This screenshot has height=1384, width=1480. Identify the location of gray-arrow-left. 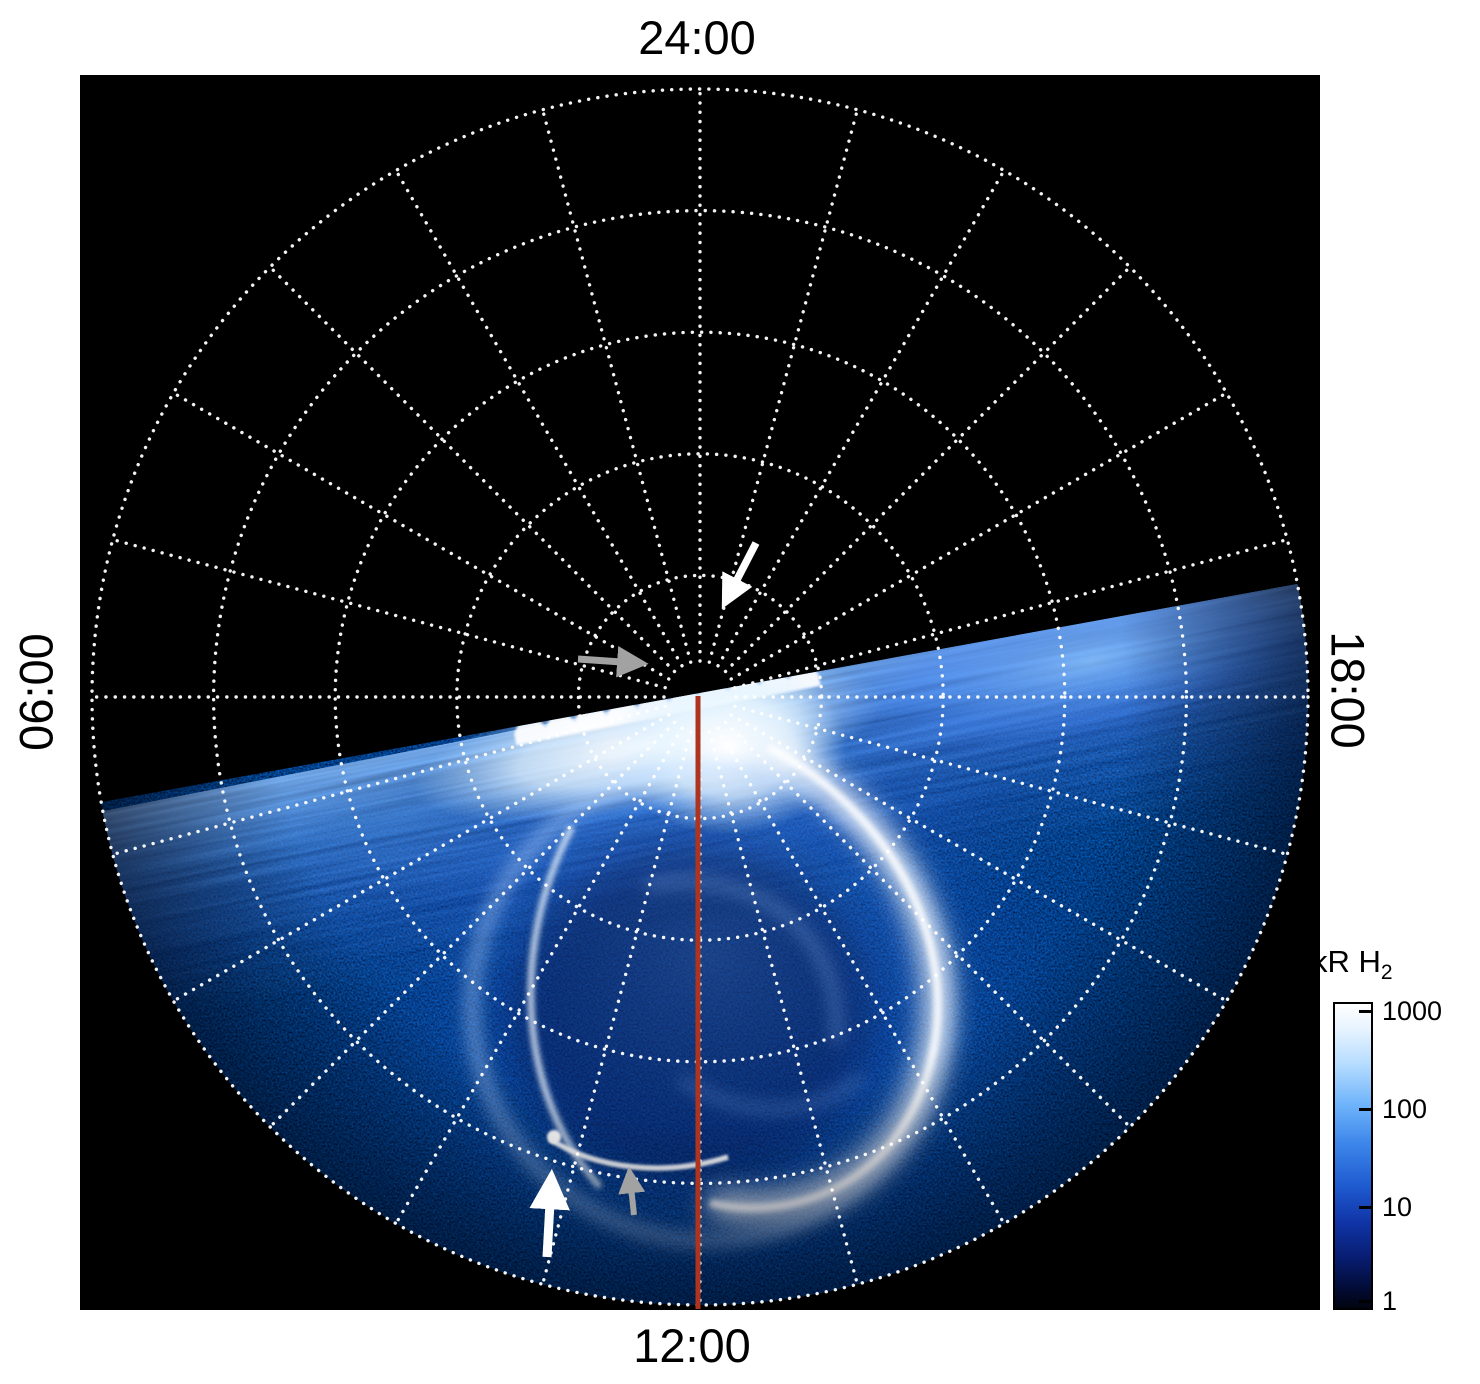
(613, 661).